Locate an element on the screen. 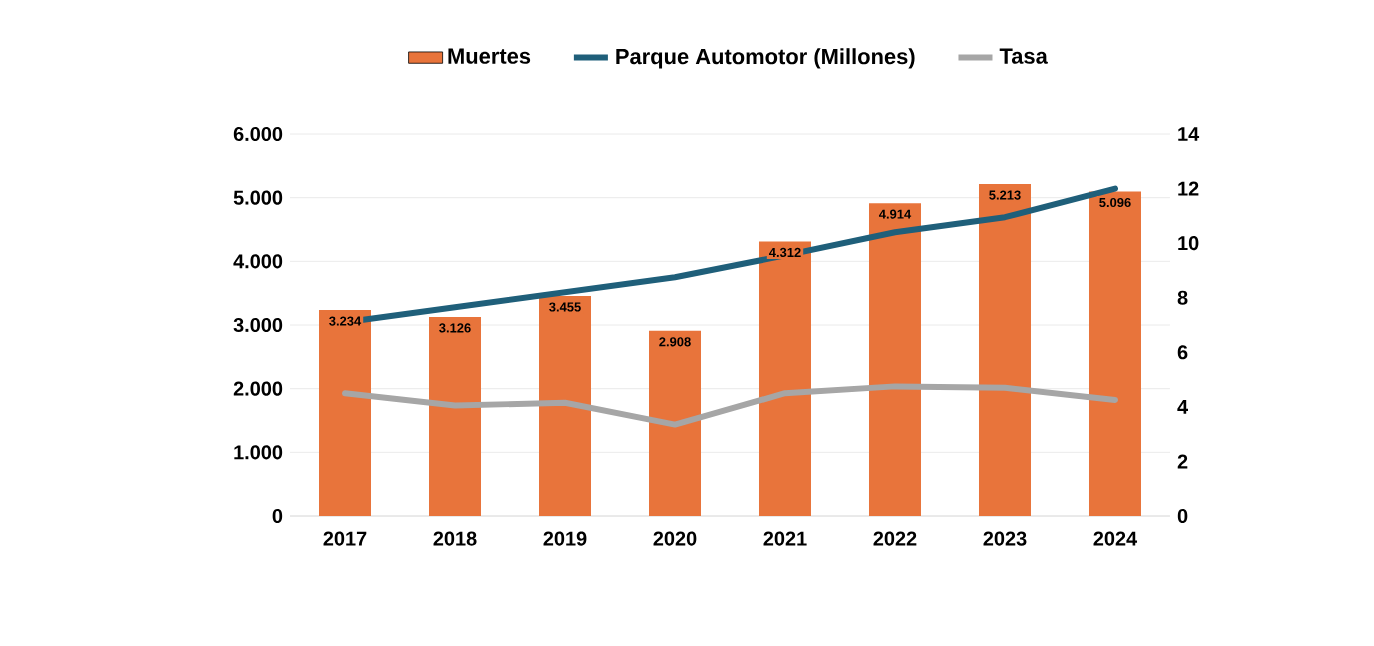  y2-tick-label: 6 is located at coordinates (1182, 352).